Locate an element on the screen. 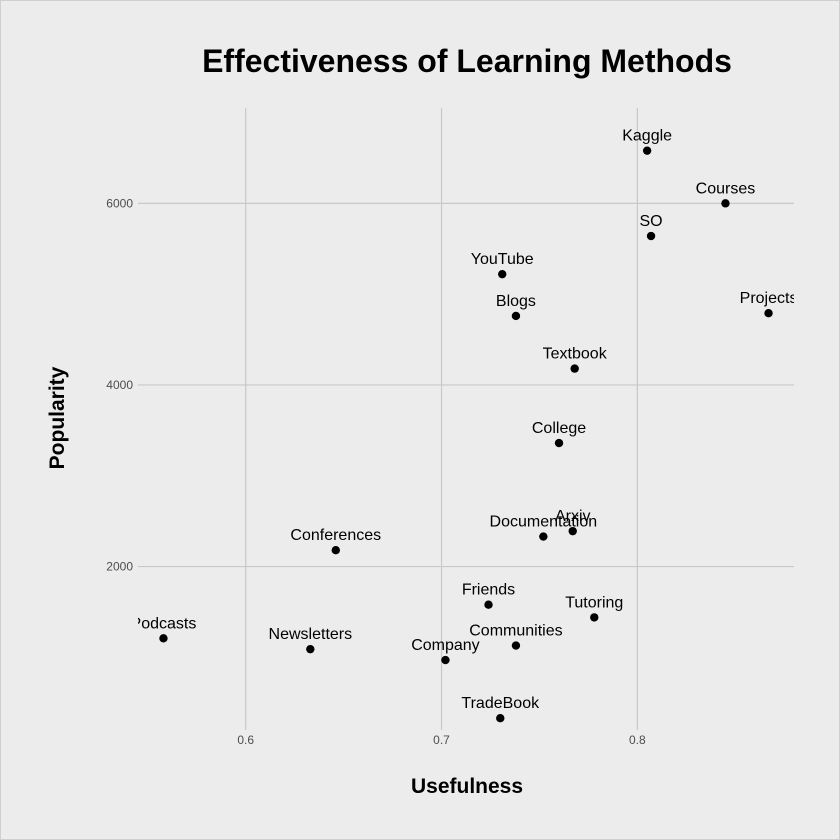 The image size is (840, 840). point-label: Newsletters is located at coordinates (311, 634).